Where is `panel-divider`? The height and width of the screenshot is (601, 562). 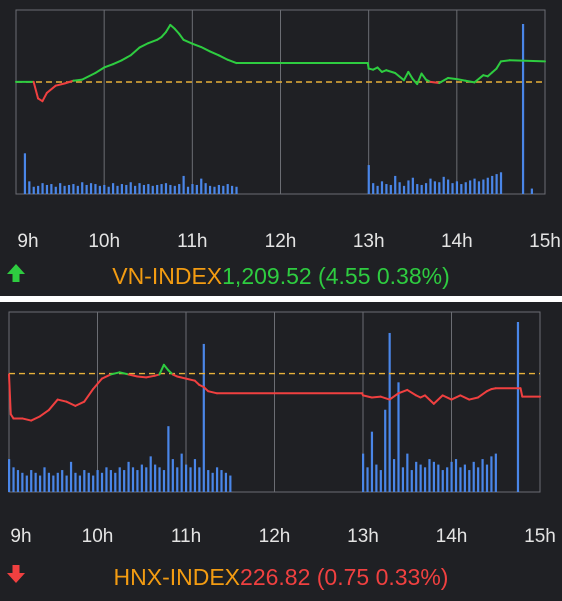 panel-divider is located at coordinates (281, 299).